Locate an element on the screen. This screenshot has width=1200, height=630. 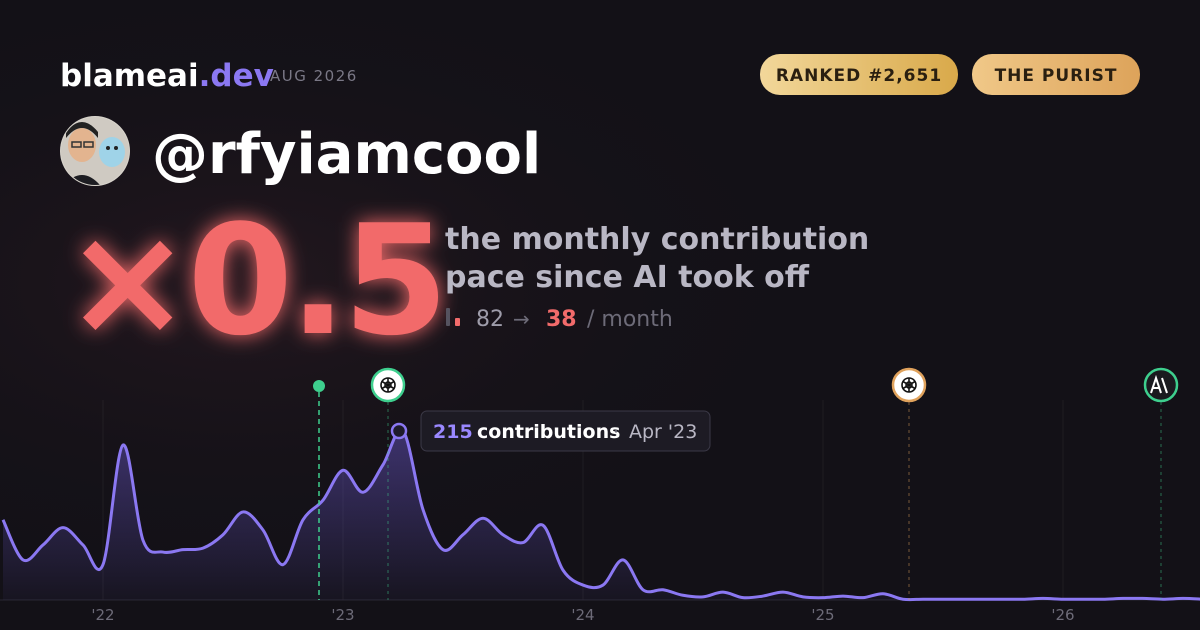
tooltip is located at coordinates (565, 431).